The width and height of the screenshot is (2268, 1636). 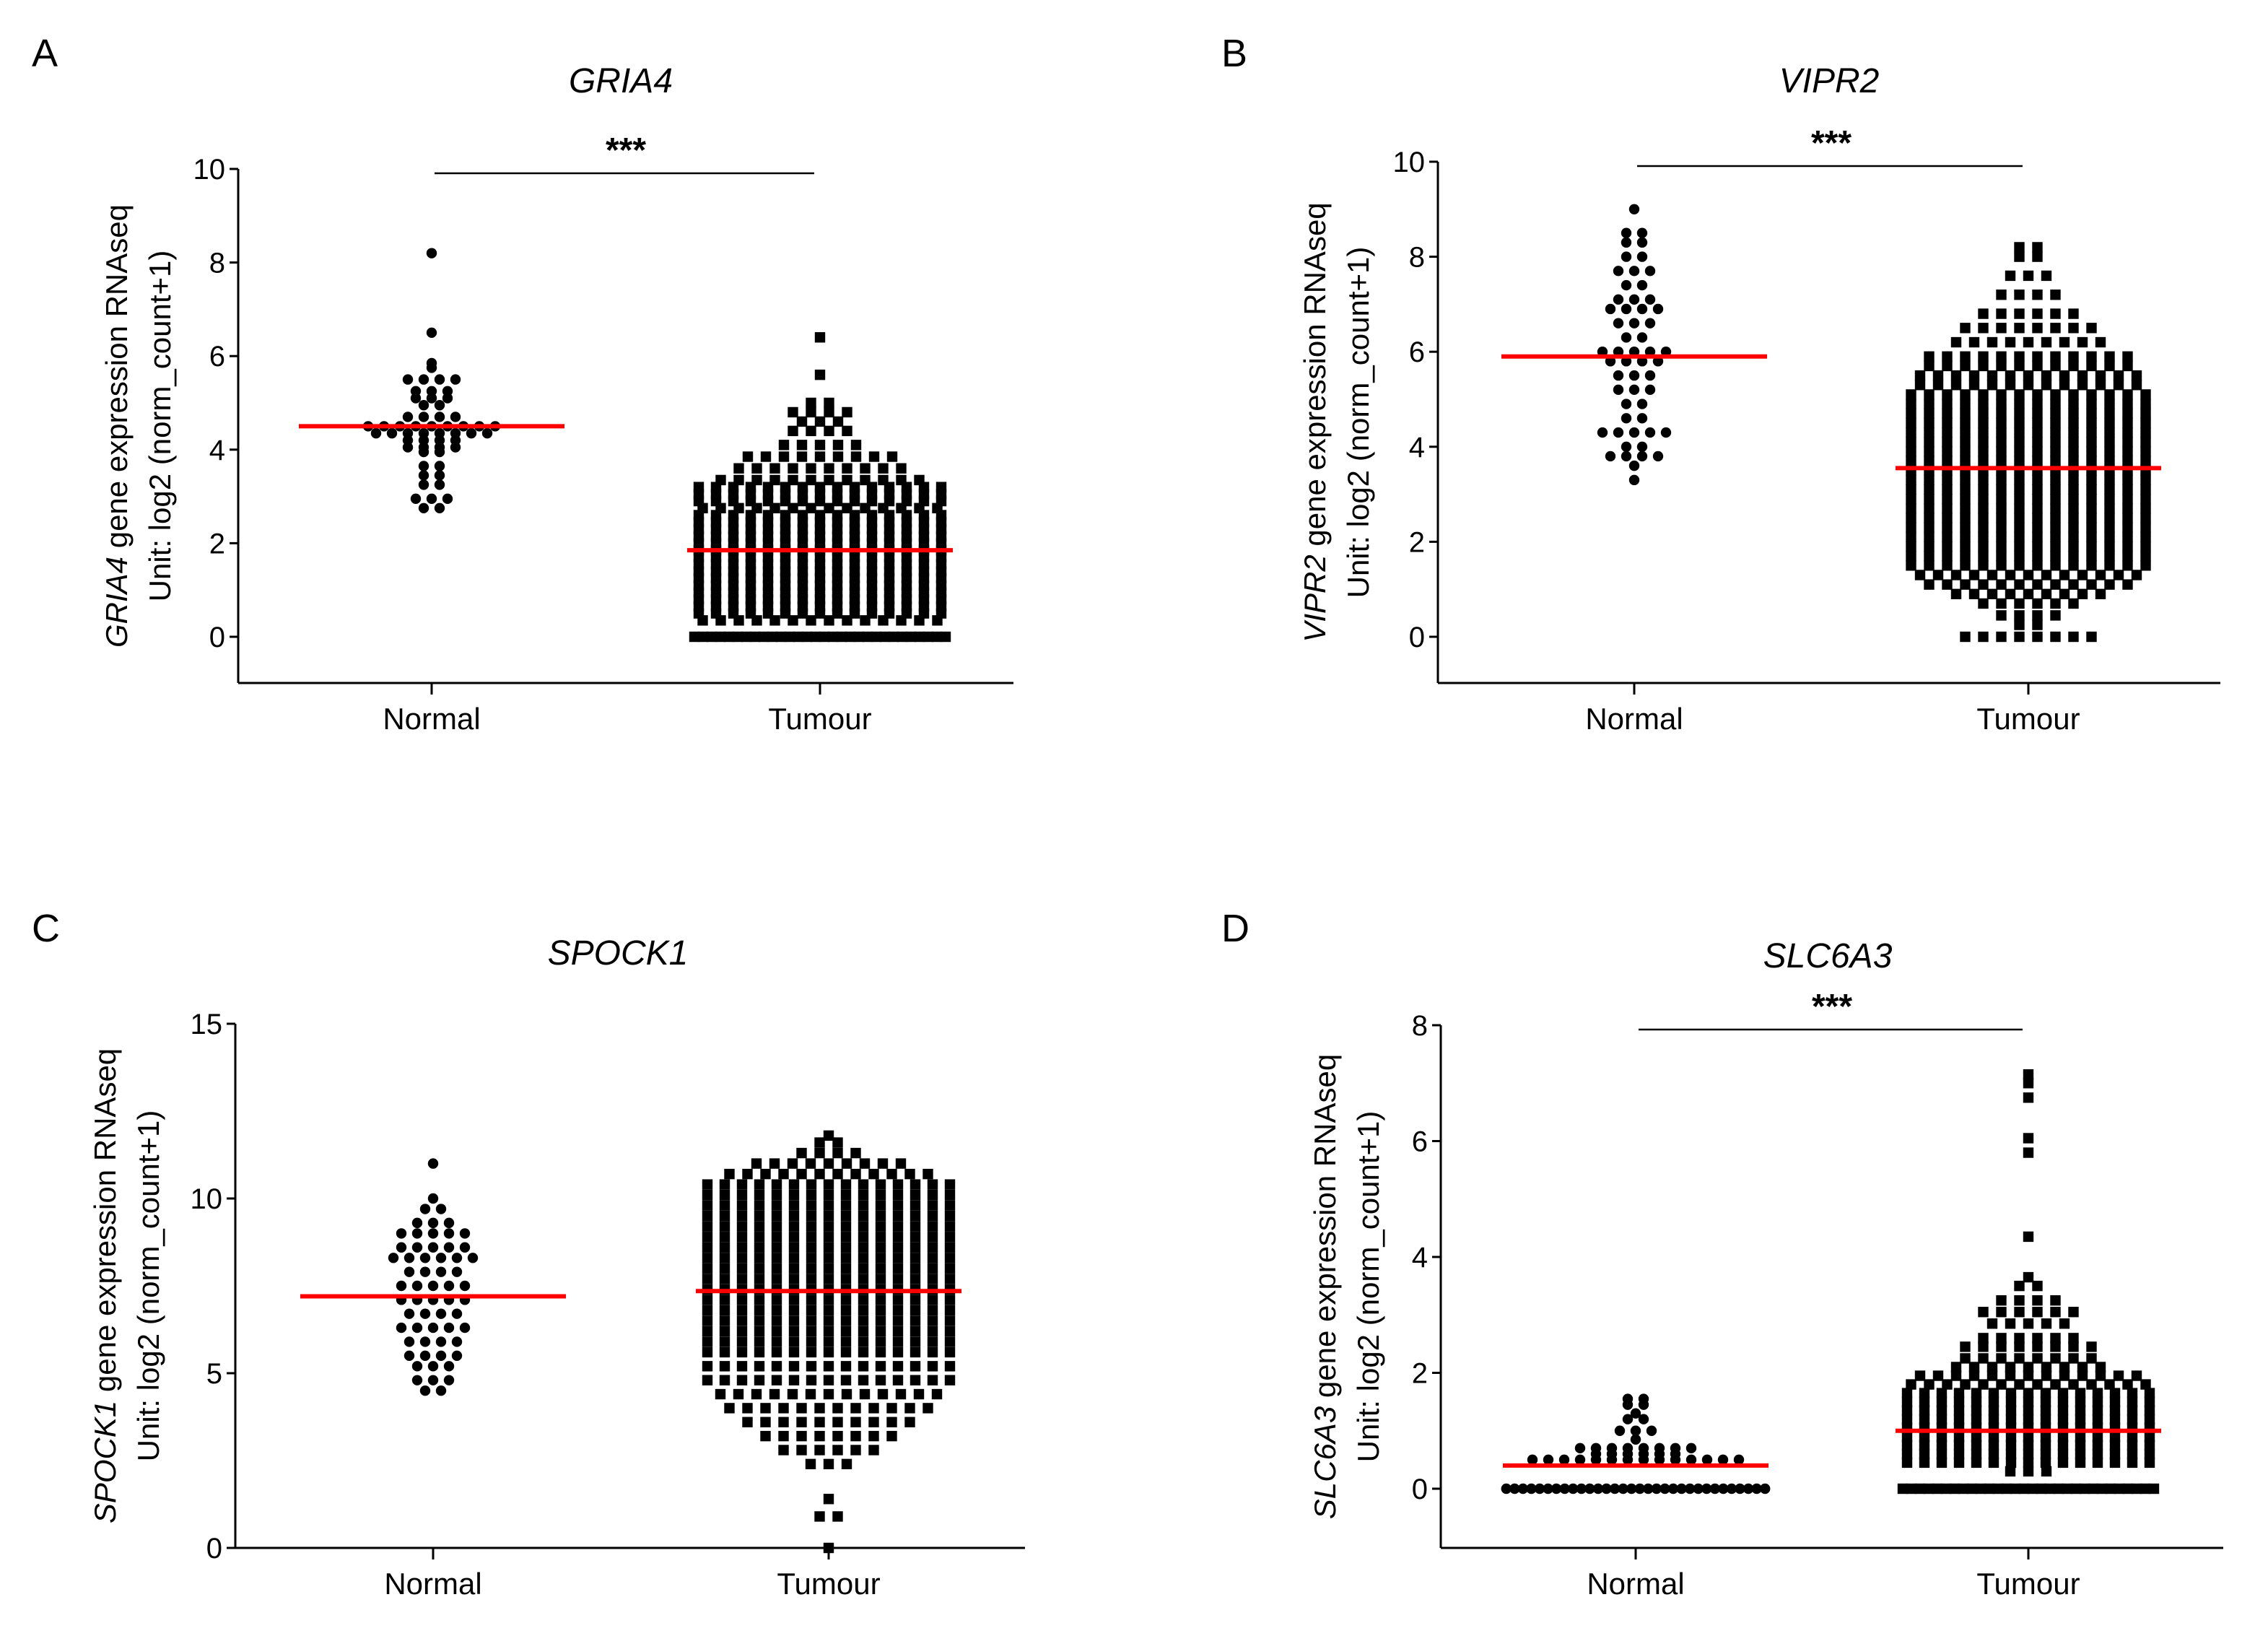 I want to click on y-axis-label-text: gene expression RNAseq, so click(x=117, y=380).